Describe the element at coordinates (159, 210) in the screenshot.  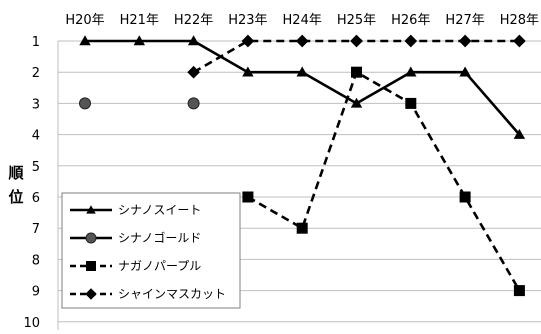
I see `legend-label: シナノスイート` at that location.